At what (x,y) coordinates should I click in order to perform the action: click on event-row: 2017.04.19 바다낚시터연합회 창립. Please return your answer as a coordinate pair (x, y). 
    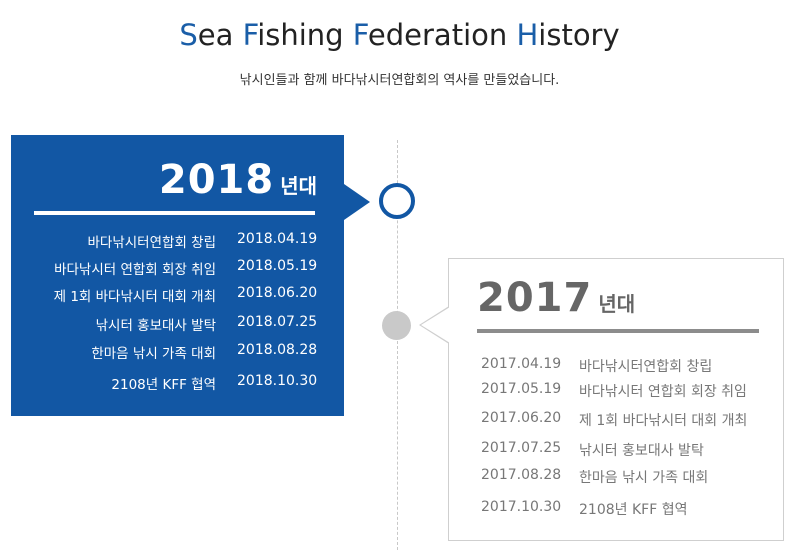
    Looking at the image, I should click on (617, 367).